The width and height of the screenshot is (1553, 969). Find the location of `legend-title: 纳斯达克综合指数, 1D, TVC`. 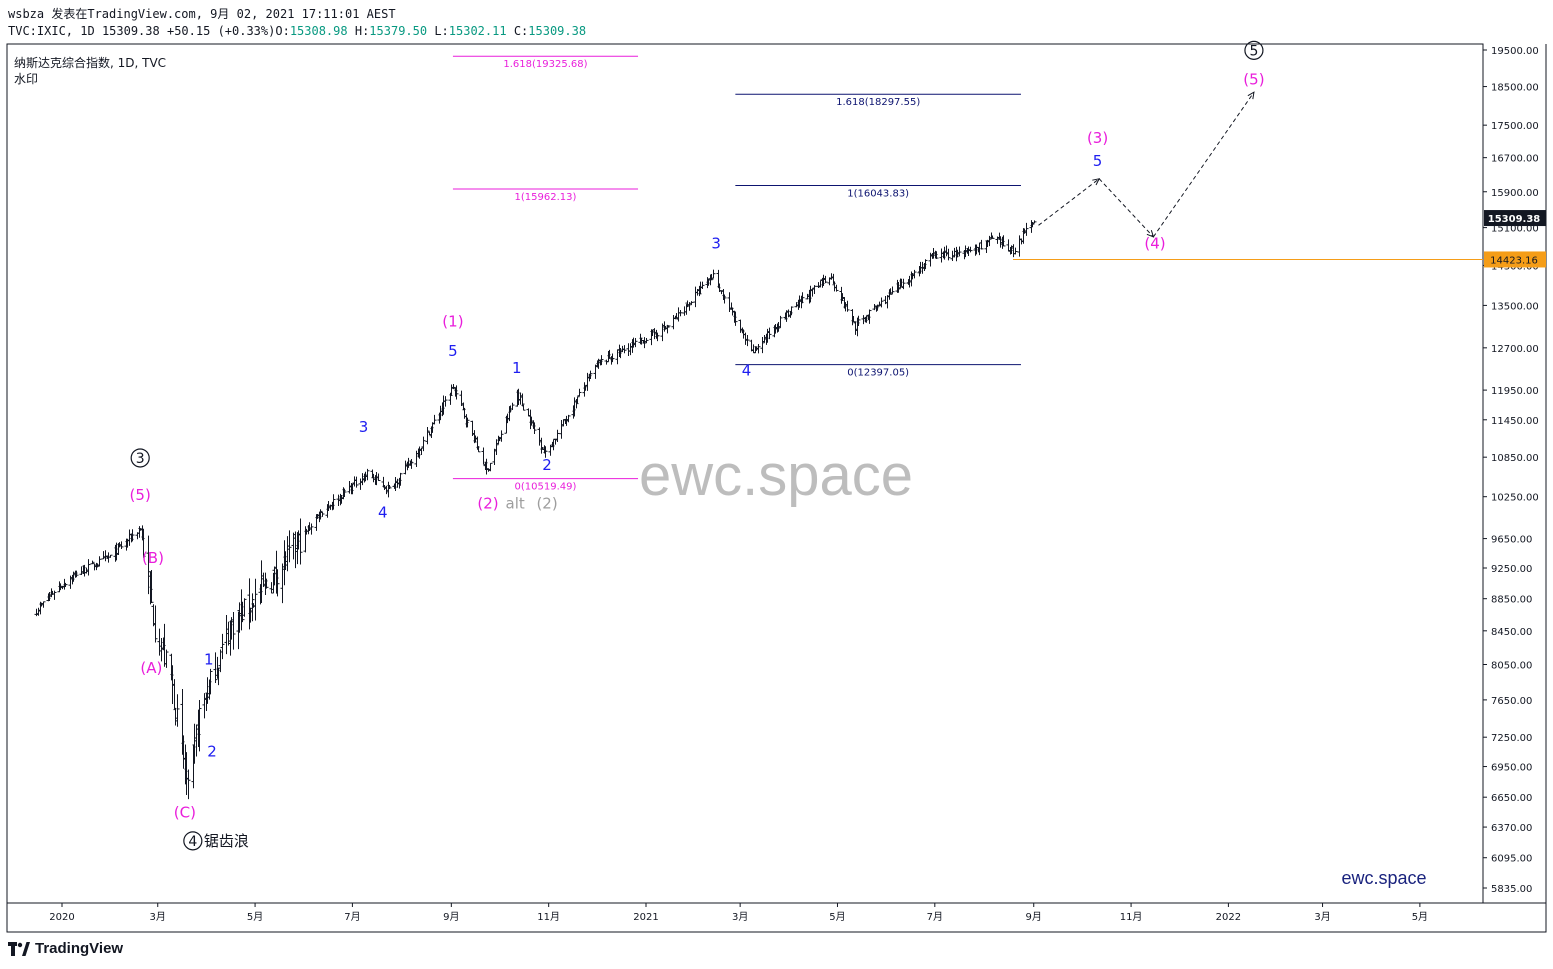

legend-title: 纳斯达克综合指数, 1D, TVC is located at coordinates (90, 62).